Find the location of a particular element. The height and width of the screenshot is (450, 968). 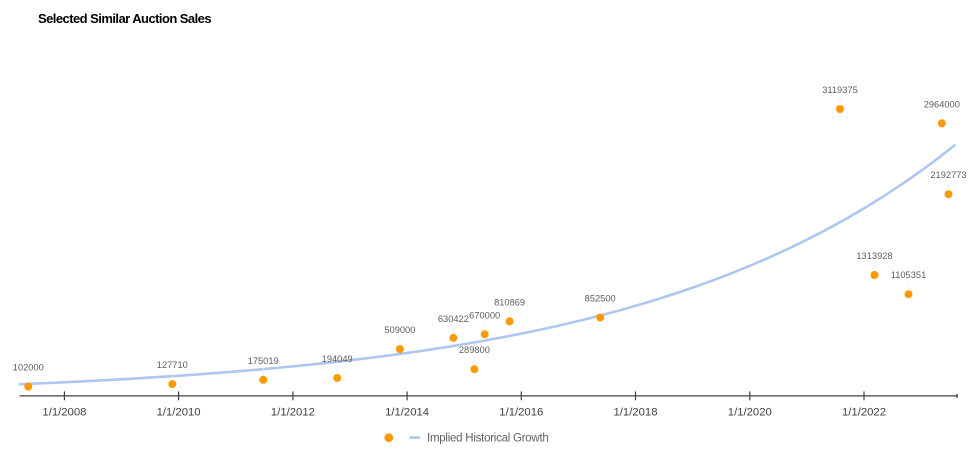

svg-text: 1/1/2010 is located at coordinates (179, 413).